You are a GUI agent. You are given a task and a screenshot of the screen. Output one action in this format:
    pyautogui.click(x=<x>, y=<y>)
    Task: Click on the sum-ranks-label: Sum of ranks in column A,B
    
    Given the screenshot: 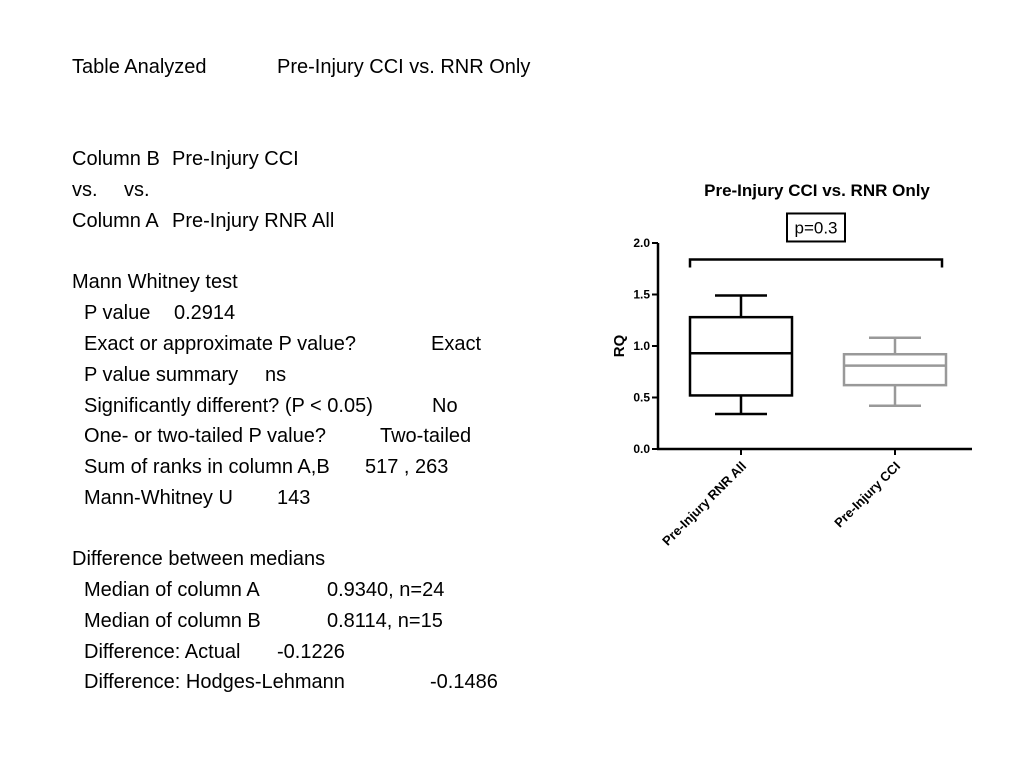 What is the action you would take?
    pyautogui.click(x=207, y=467)
    